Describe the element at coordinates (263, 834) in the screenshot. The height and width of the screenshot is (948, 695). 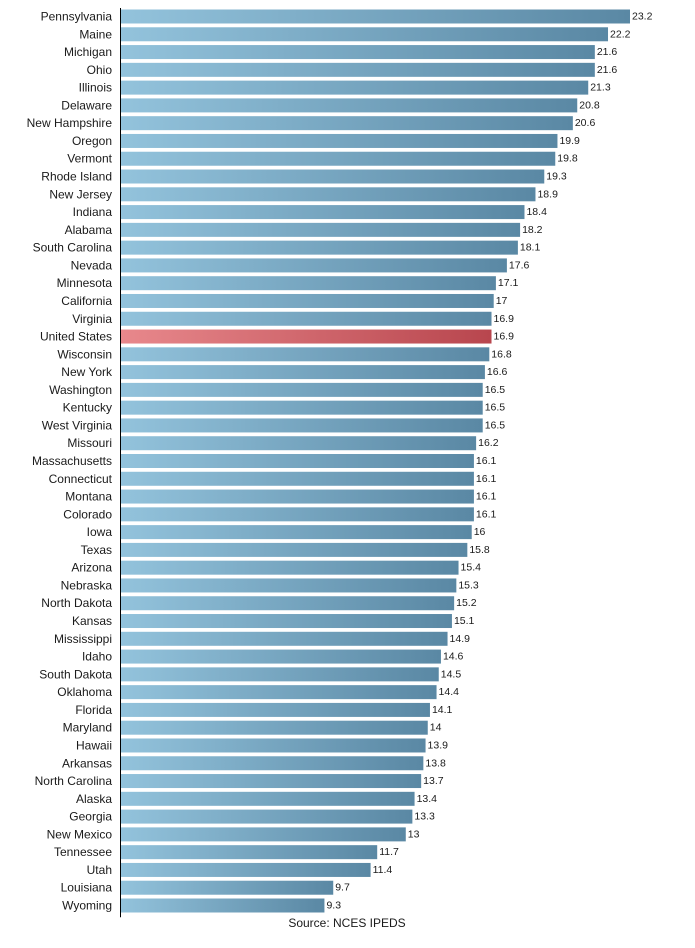
I see `bar-new-mexico` at that location.